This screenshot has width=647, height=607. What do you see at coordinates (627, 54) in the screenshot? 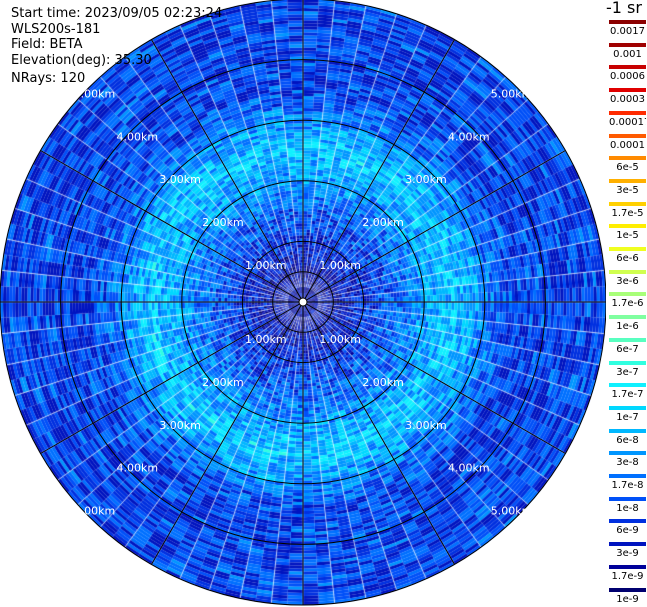
I see `colorbar-tick-label: 0.001` at bounding box center [627, 54].